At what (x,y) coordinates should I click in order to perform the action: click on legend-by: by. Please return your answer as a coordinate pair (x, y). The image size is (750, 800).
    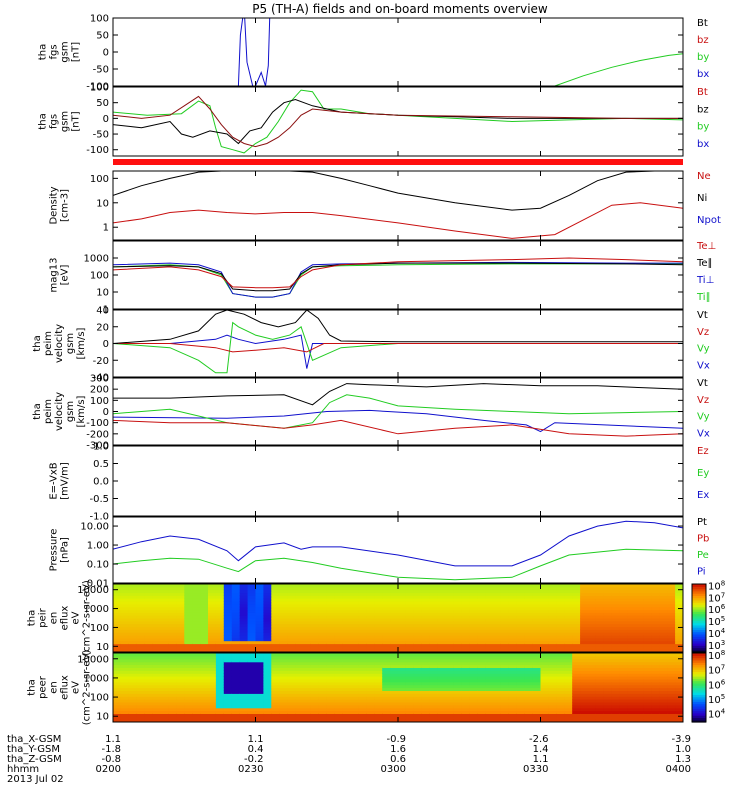
    Looking at the image, I should click on (703, 127).